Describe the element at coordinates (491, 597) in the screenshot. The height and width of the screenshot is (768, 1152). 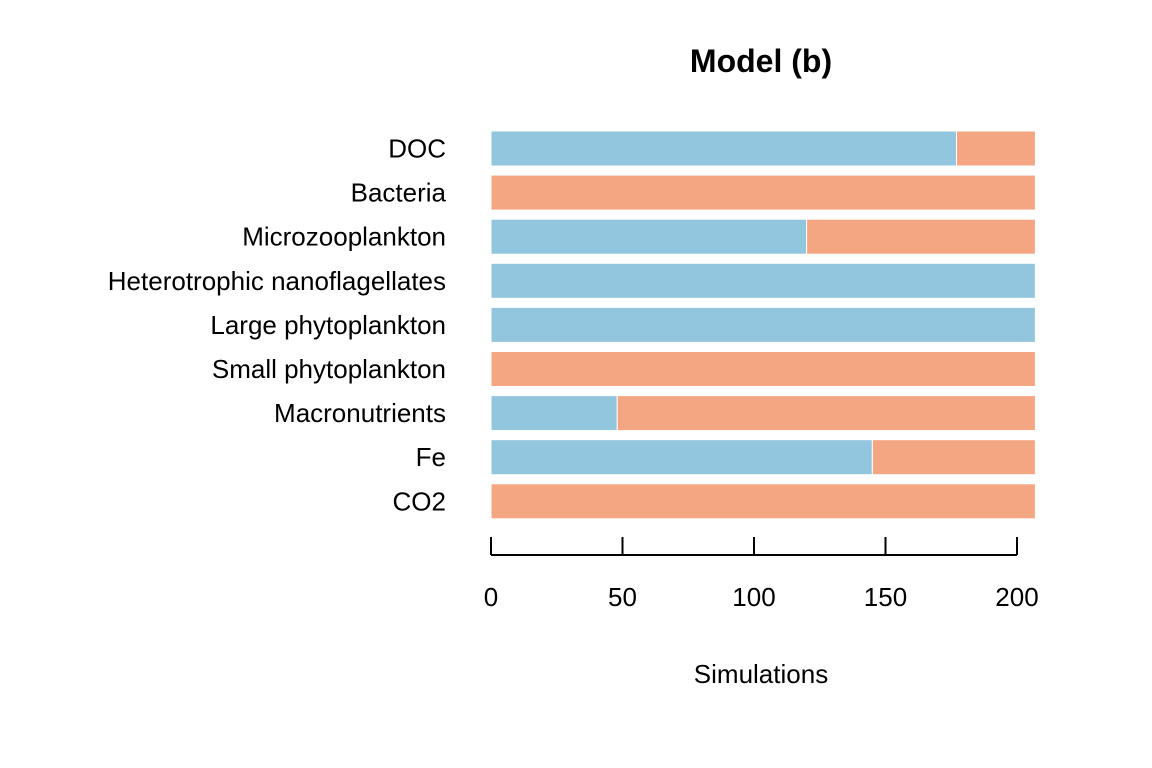
I see `x-tick-label: 0` at that location.